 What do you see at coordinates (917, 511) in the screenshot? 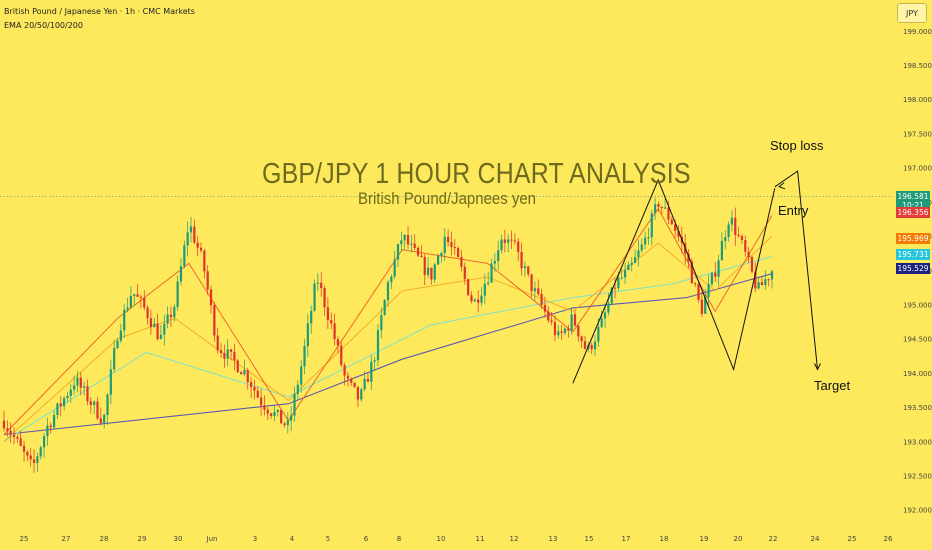
I see `y-tick-label: 192.000` at bounding box center [917, 511].